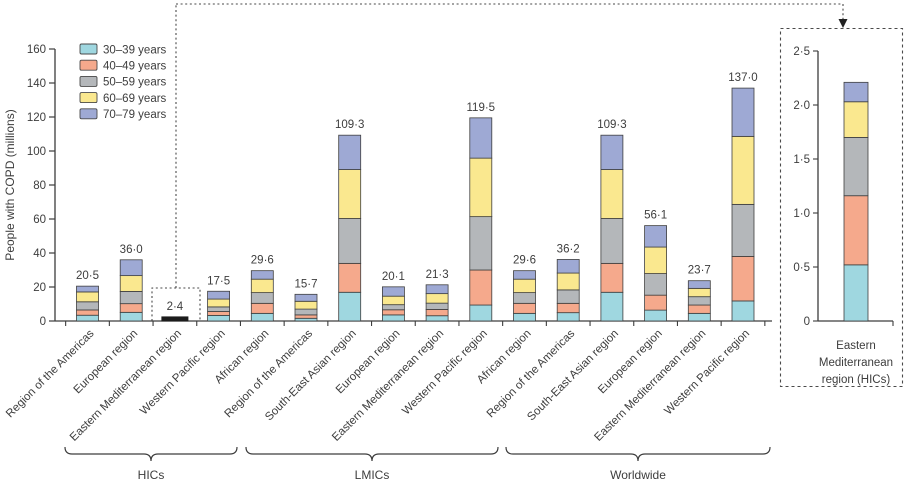 This screenshot has width=905, height=489. Describe the element at coordinates (135, 67) in the screenshot. I see `legend-label: 40–49 years` at that location.